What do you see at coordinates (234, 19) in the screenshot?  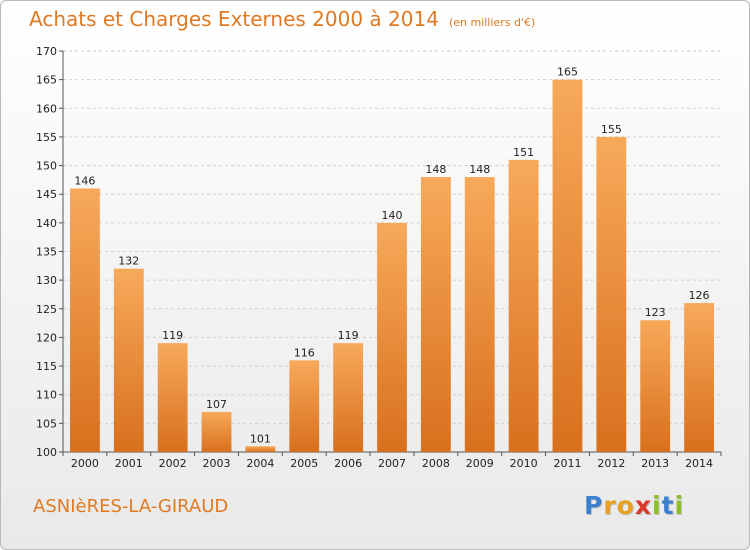 I see `chart-title-text: Achats et Charges Externes 2000 à 2014` at bounding box center [234, 19].